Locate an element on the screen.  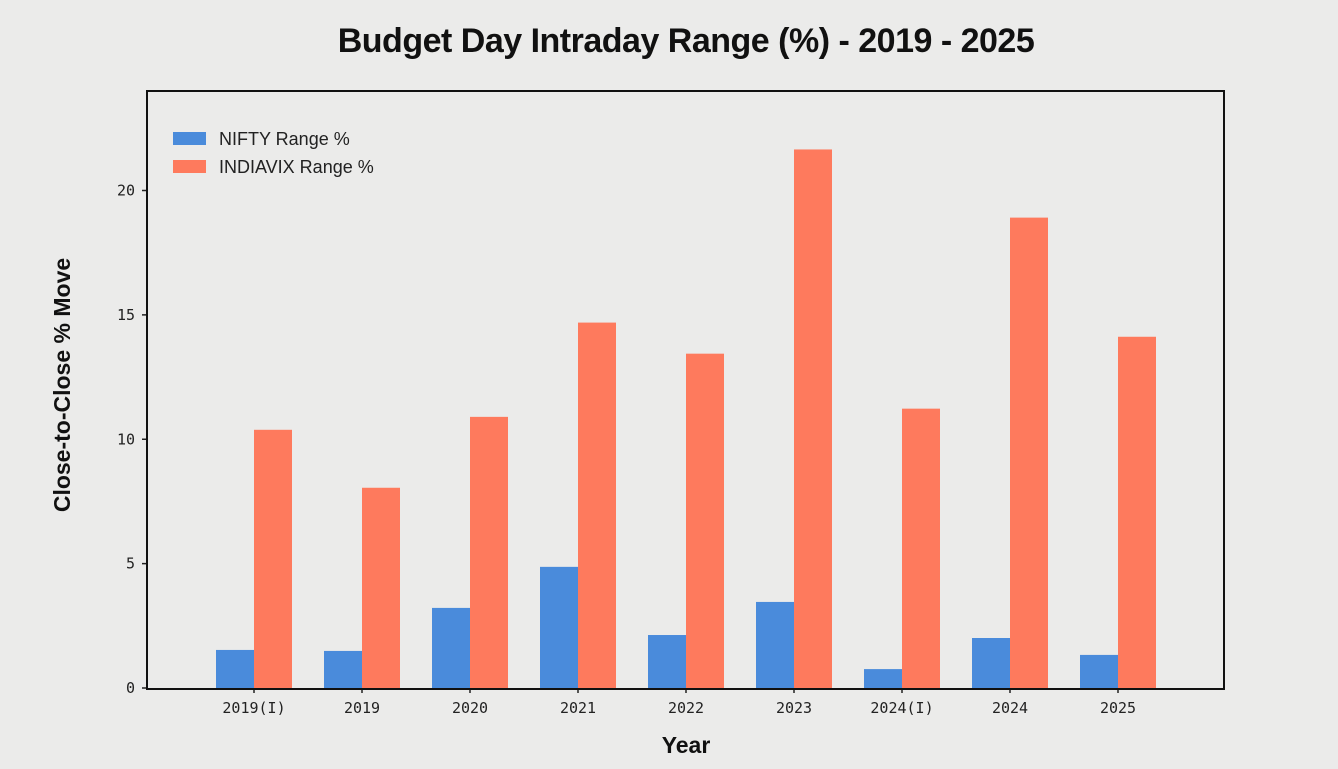
y-axis-label: Close-to-Close % Move is located at coordinates (62, 385).